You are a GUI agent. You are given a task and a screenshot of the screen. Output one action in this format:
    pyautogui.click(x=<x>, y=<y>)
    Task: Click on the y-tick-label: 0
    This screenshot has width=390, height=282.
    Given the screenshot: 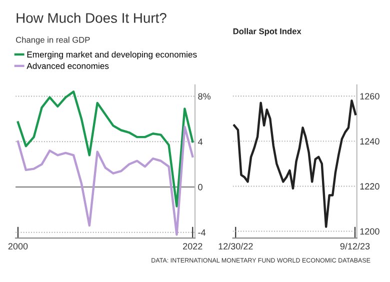 What is the action you would take?
    pyautogui.click(x=200, y=187)
    